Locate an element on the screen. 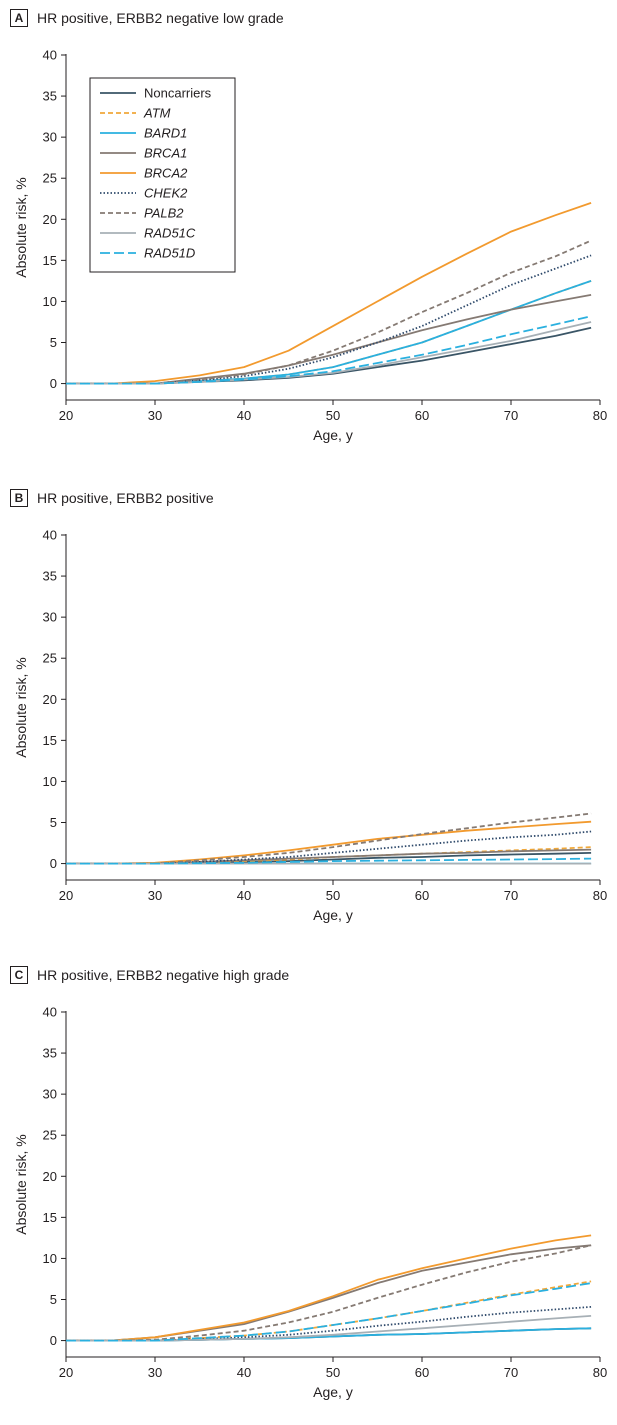 The image size is (617, 1425). panel-title: HR positive, ERBB2 negative low grade is located at coordinates (160, 18).